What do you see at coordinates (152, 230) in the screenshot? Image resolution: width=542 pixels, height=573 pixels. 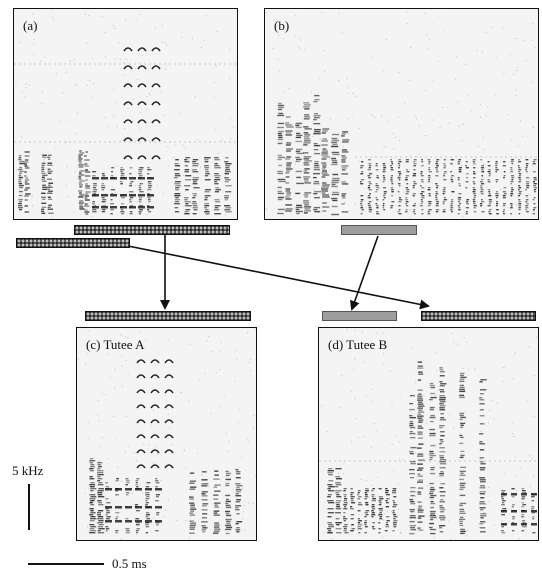 I see `segment-a-syllables` at bounding box center [152, 230].